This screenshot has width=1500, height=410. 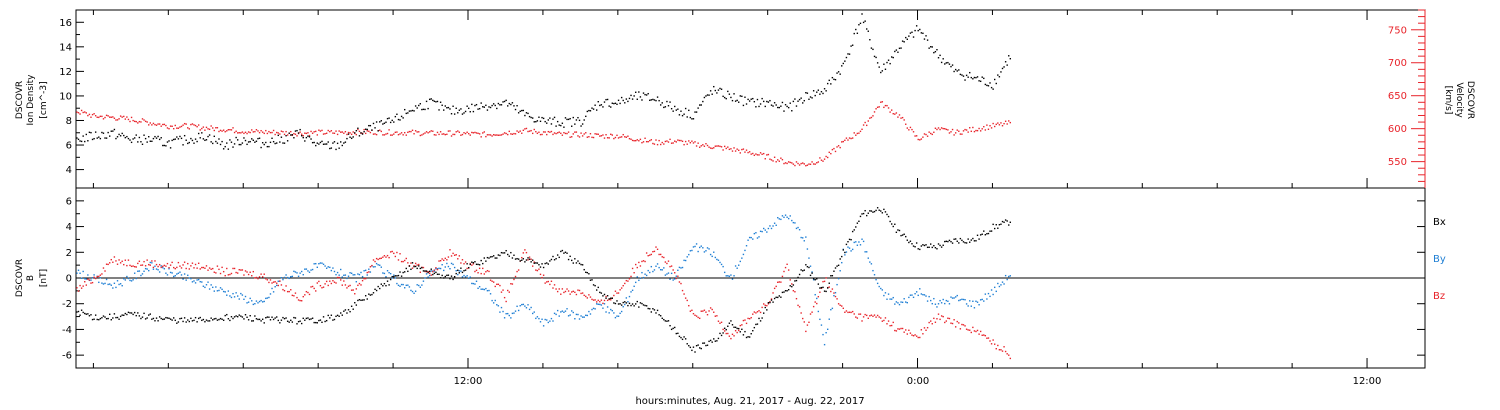 I want to click on bottom-ylabel-line2: B, so click(x=31, y=278).